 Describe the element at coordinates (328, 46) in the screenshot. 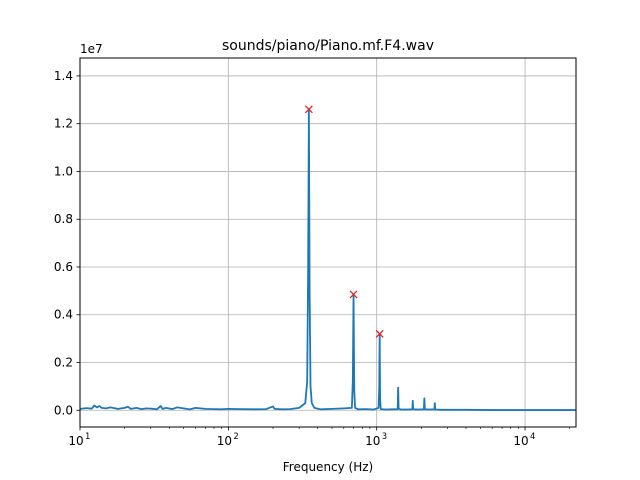

I see `chart-title: sounds/piano/Piano.mf.F4.wav` at that location.